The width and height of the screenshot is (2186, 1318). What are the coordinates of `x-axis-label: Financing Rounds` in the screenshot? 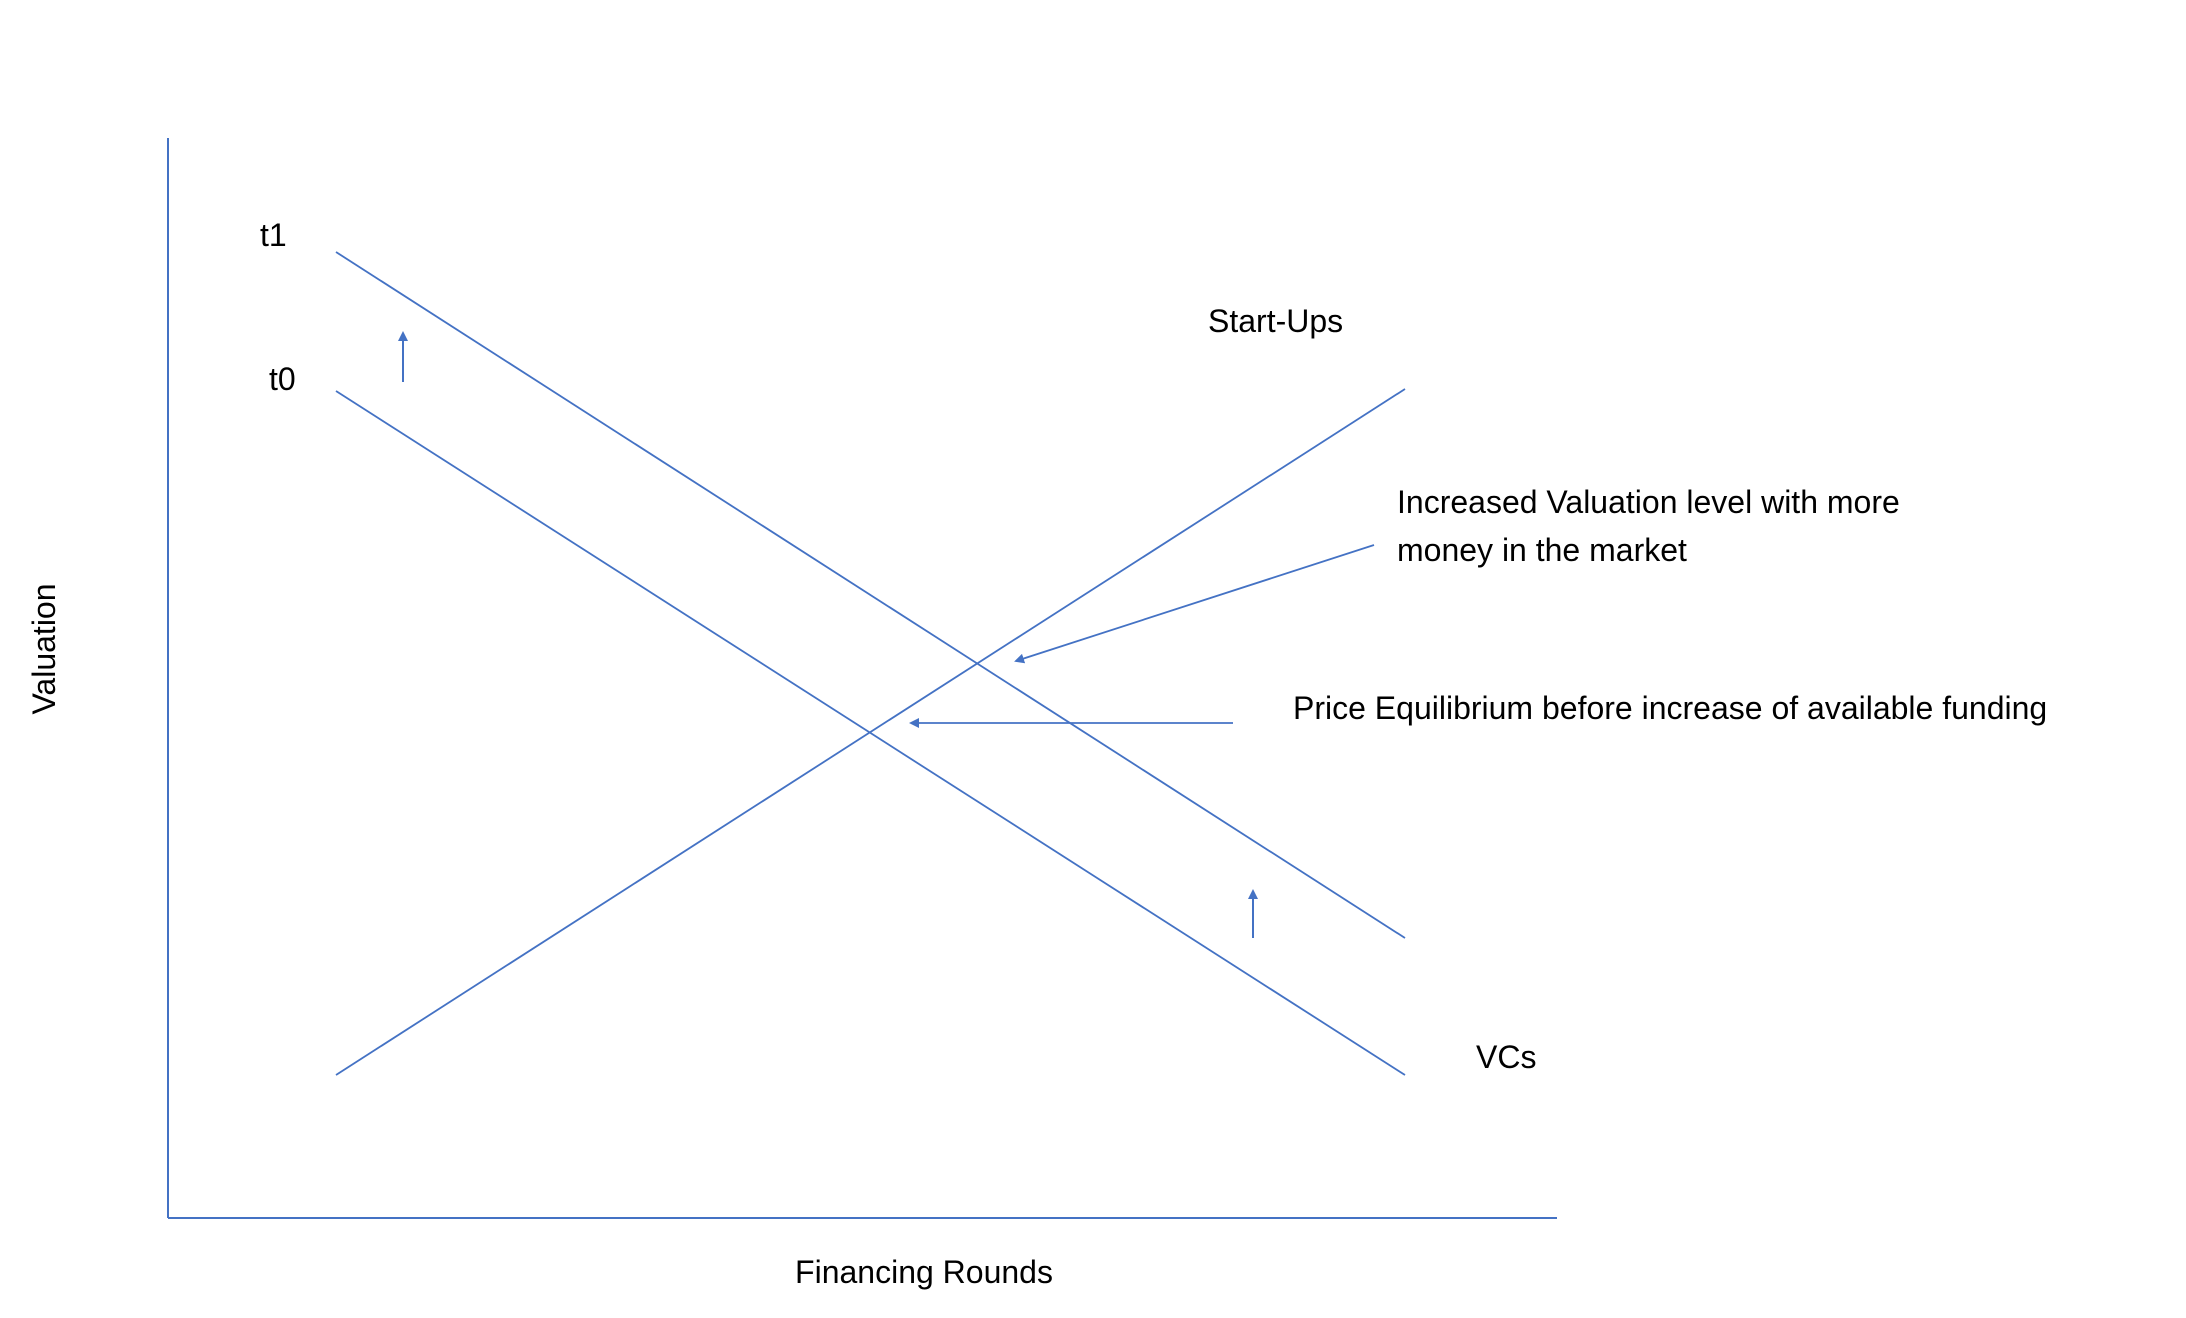 It's located at (924, 1272).